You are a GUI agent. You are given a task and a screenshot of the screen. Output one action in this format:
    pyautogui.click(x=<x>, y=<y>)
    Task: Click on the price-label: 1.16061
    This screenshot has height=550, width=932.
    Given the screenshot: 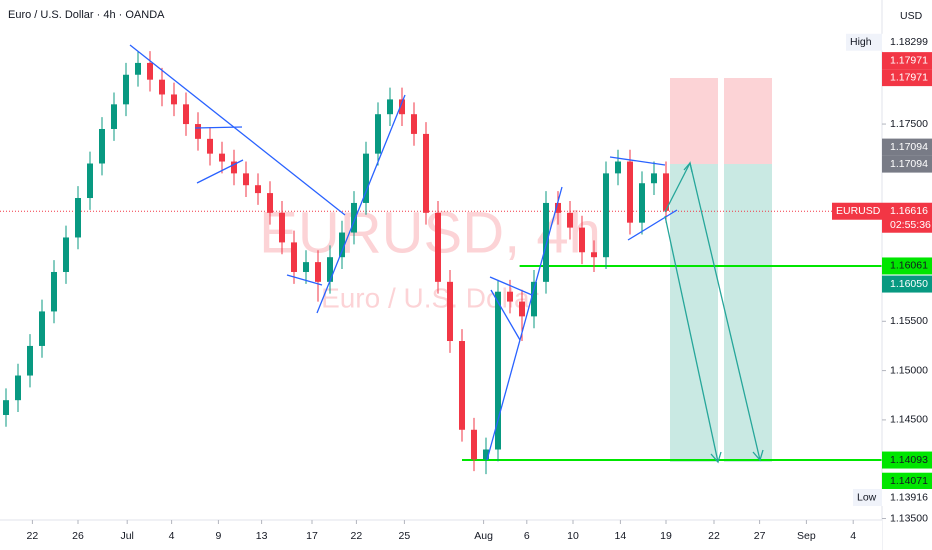 What is the action you would take?
    pyautogui.click(x=909, y=266)
    